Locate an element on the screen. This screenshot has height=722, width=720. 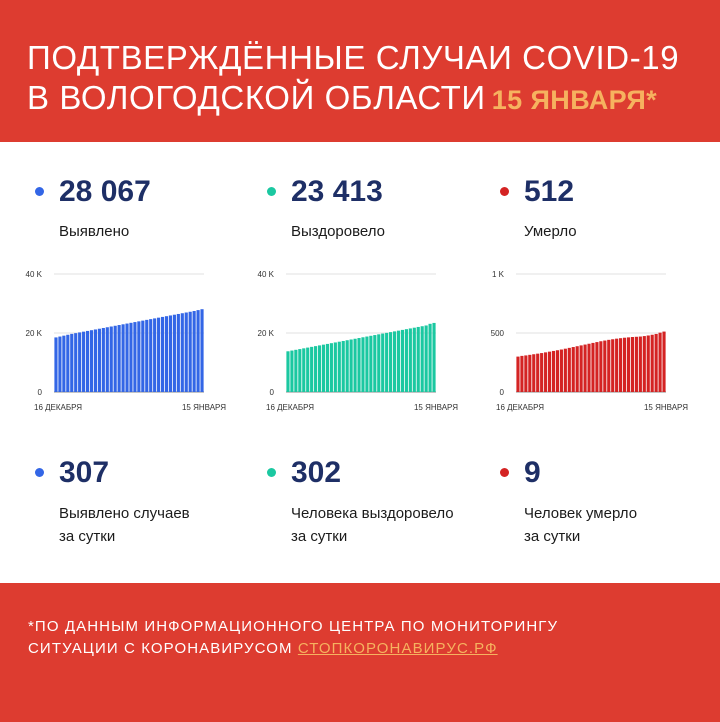
daily-deaths-value: 9 is located at coordinates (532, 472).